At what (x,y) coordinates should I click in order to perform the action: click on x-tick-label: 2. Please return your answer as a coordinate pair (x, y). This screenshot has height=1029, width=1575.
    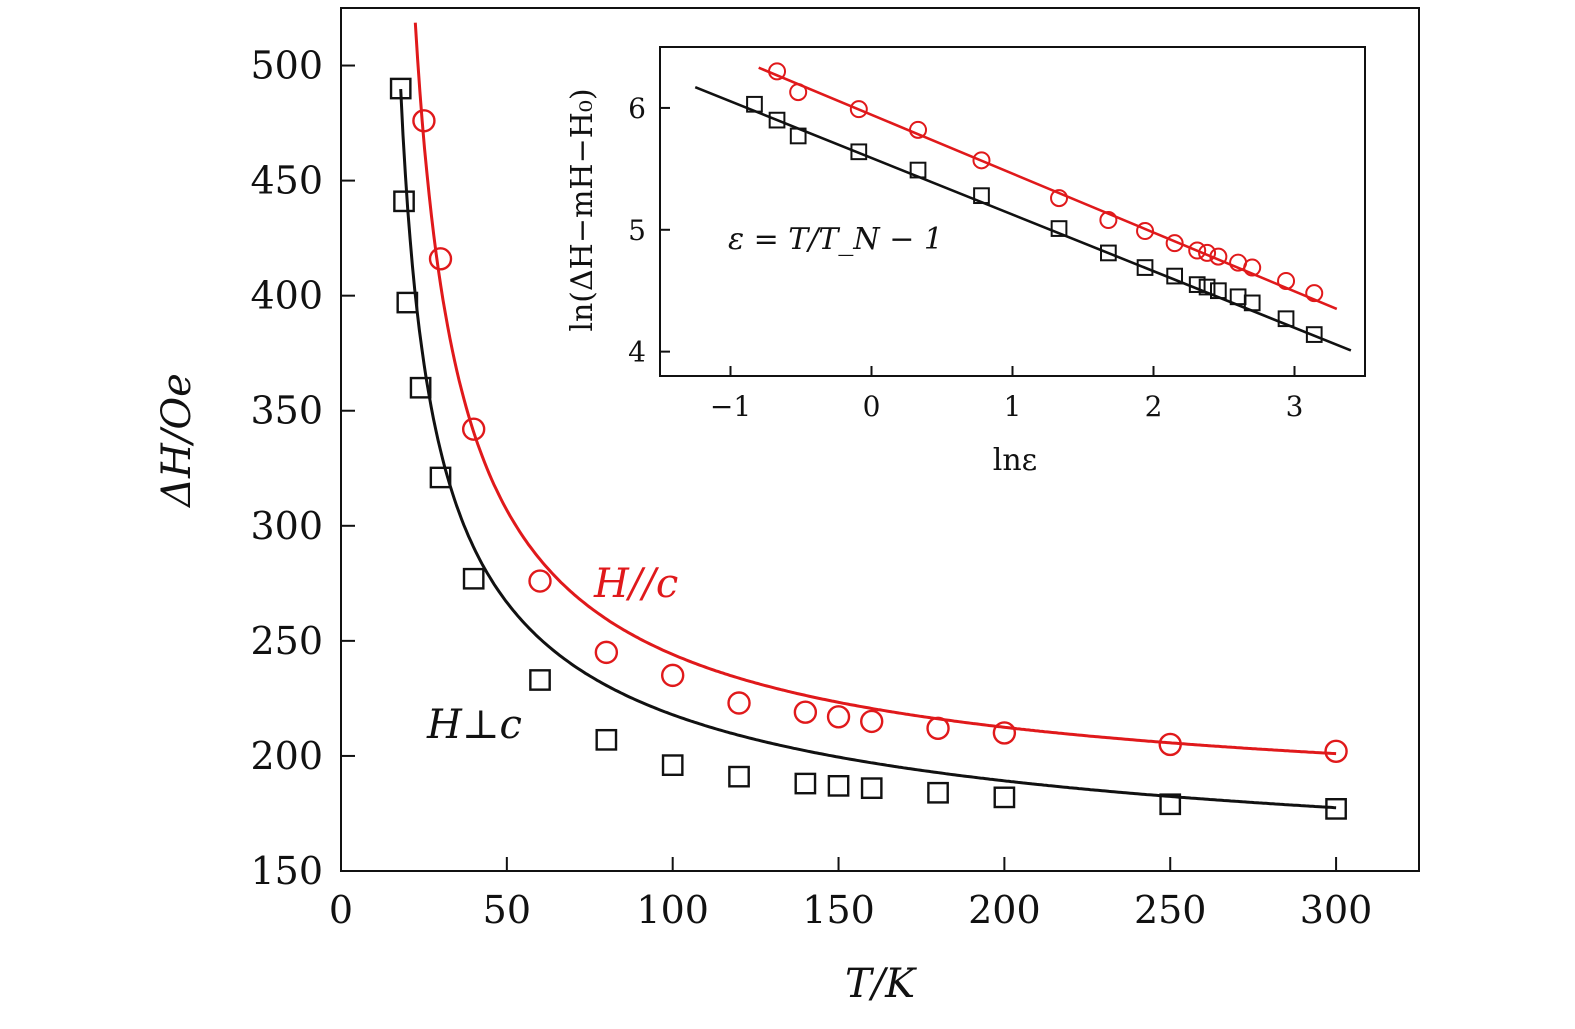
    Looking at the image, I should click on (1154, 406).